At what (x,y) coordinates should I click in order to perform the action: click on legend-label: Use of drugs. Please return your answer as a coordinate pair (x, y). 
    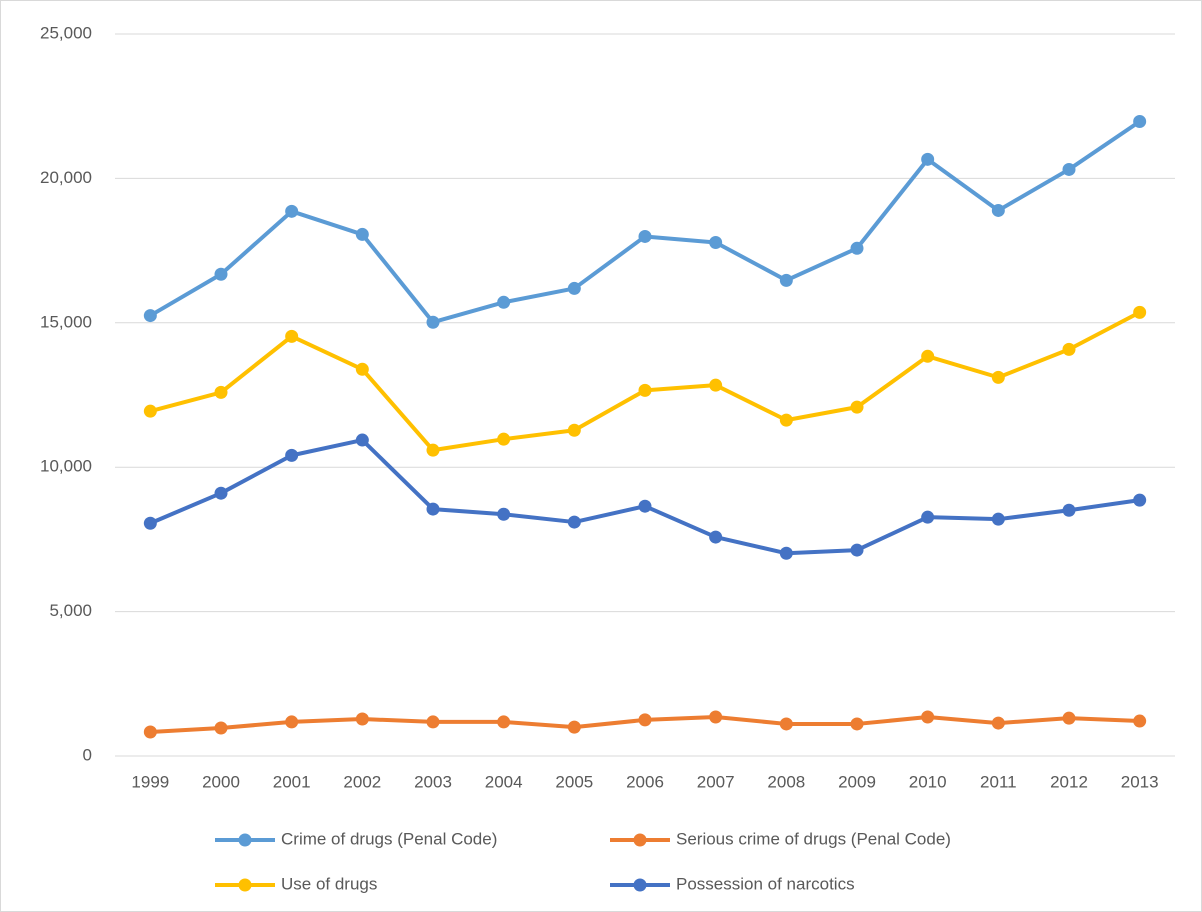
    Looking at the image, I should click on (329, 883).